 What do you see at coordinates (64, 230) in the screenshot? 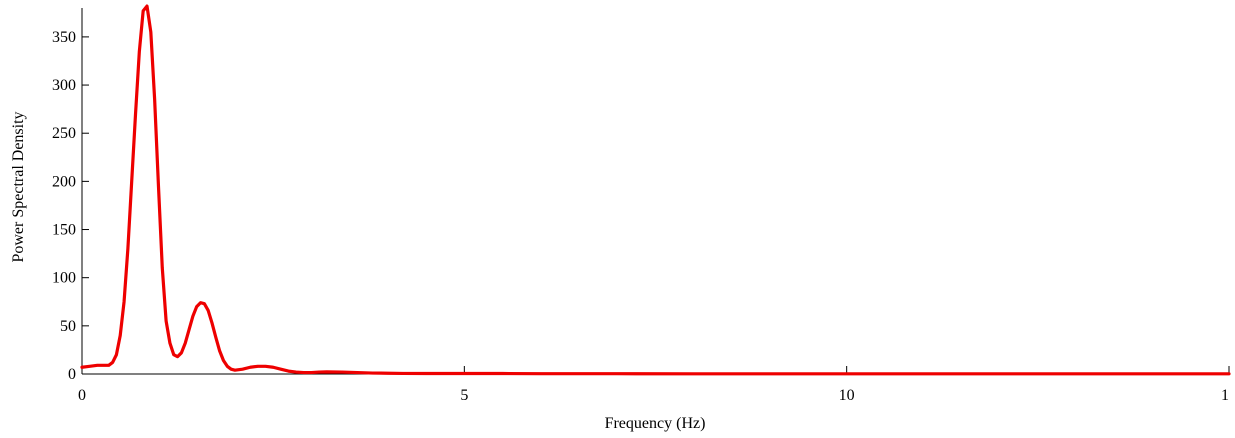
I see `y-tick-label: 150` at bounding box center [64, 230].